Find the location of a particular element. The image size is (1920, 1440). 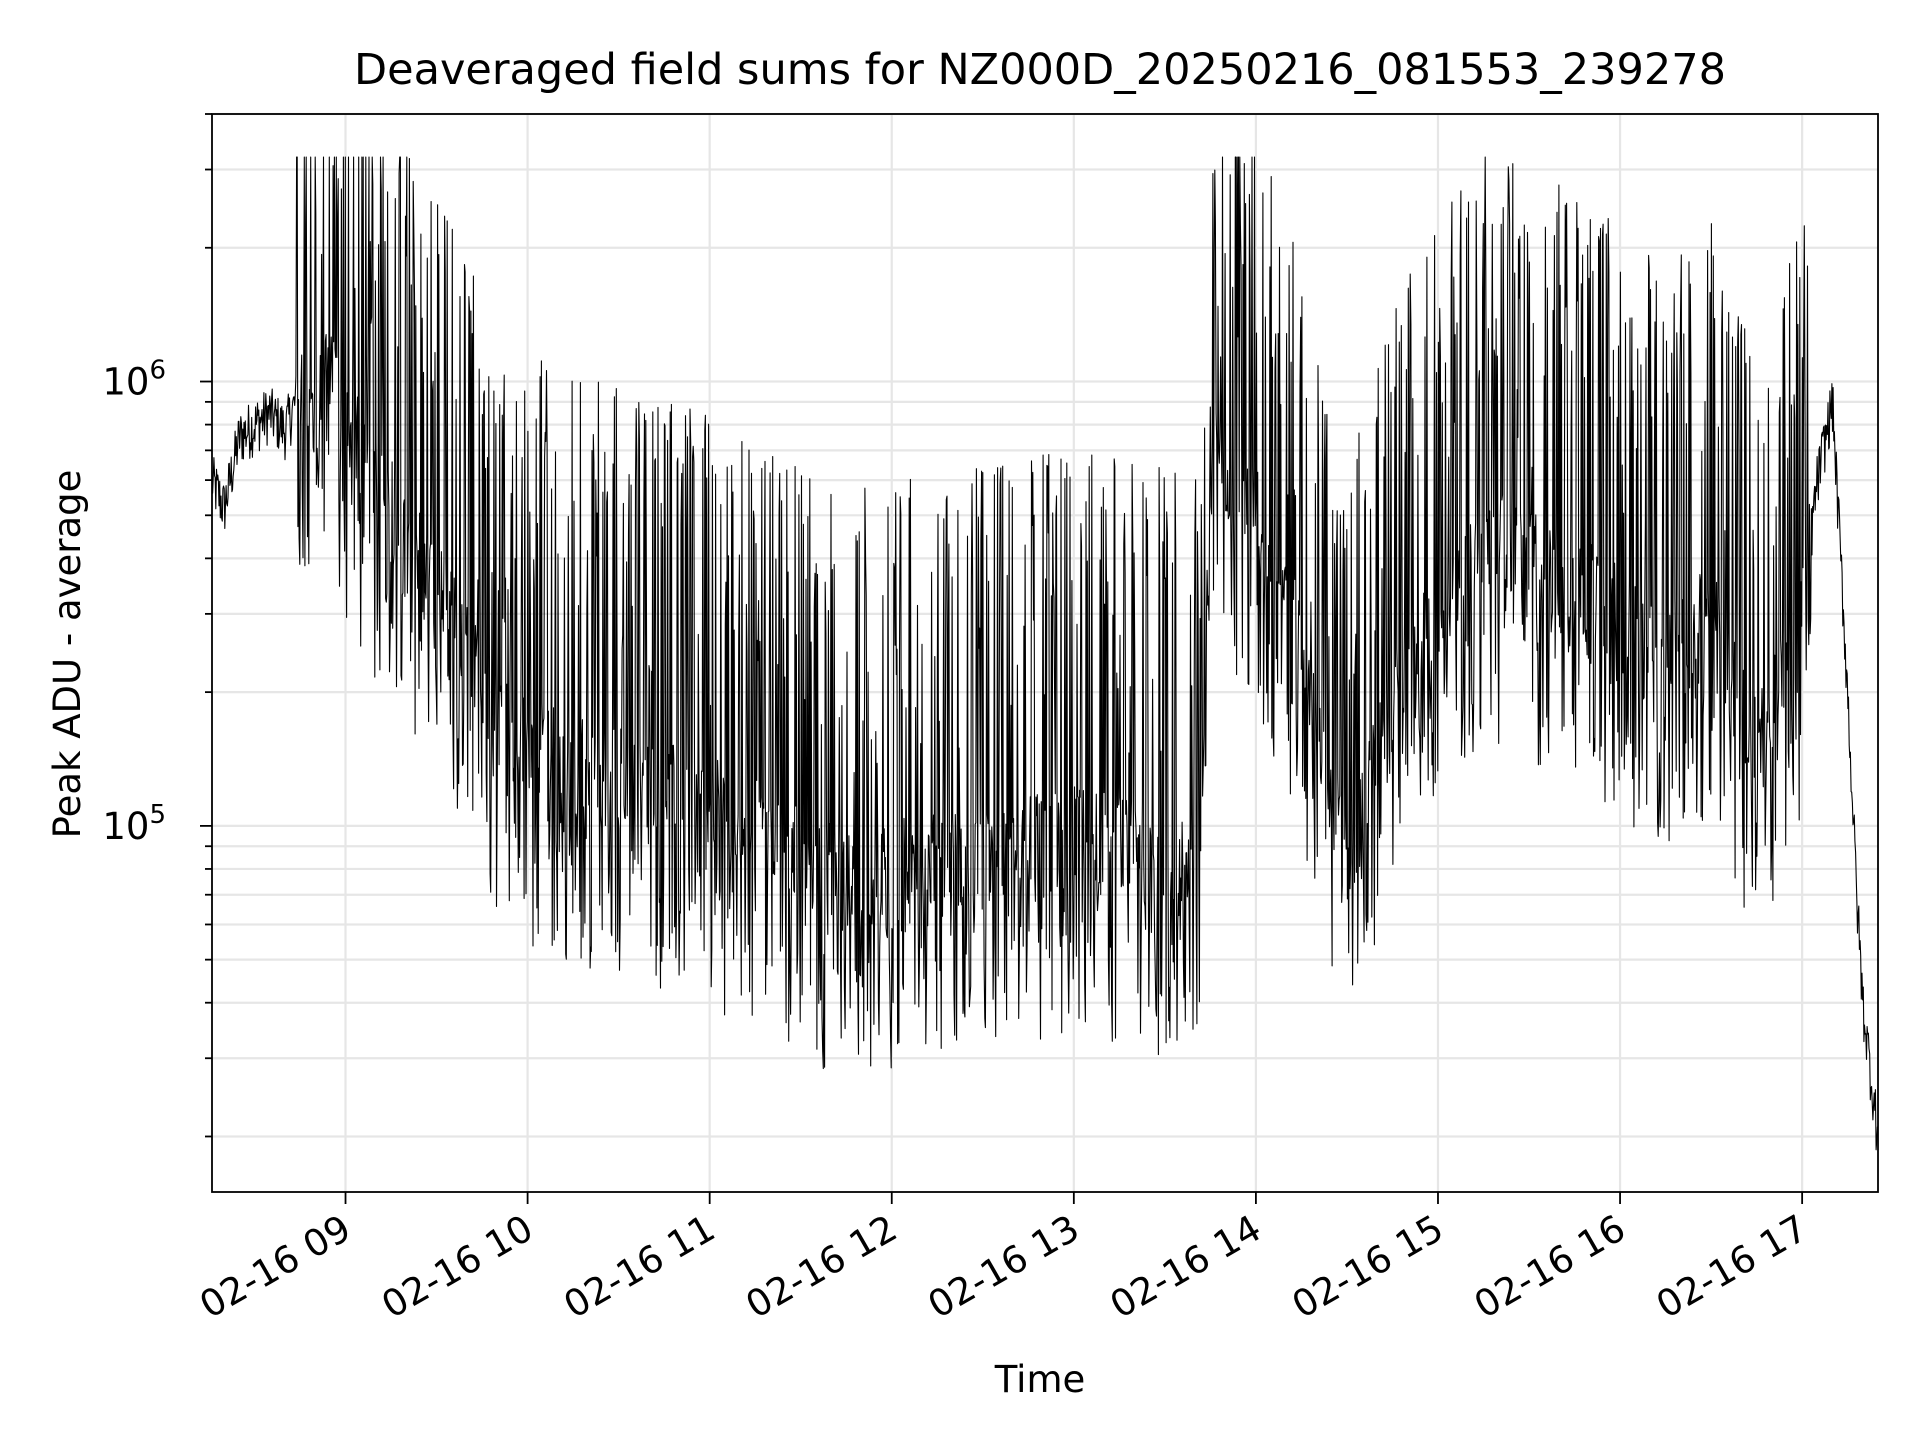

x-axis-label: Time is located at coordinates (1040, 1379).